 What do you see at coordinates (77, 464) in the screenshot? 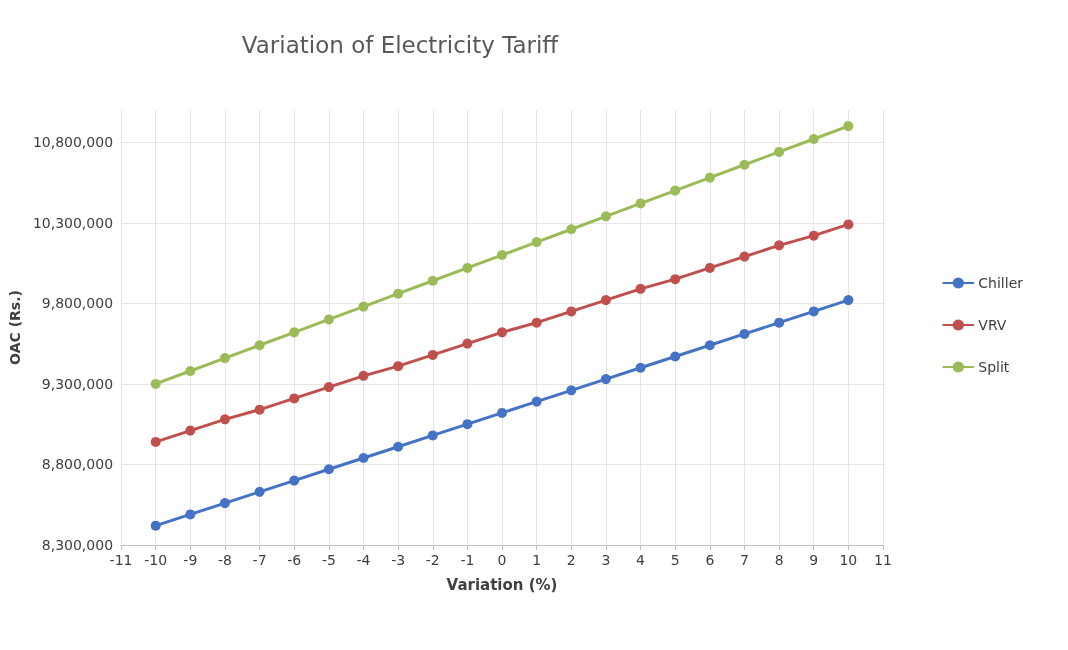
I see `y-tick-label: 8,800,000` at bounding box center [77, 464].